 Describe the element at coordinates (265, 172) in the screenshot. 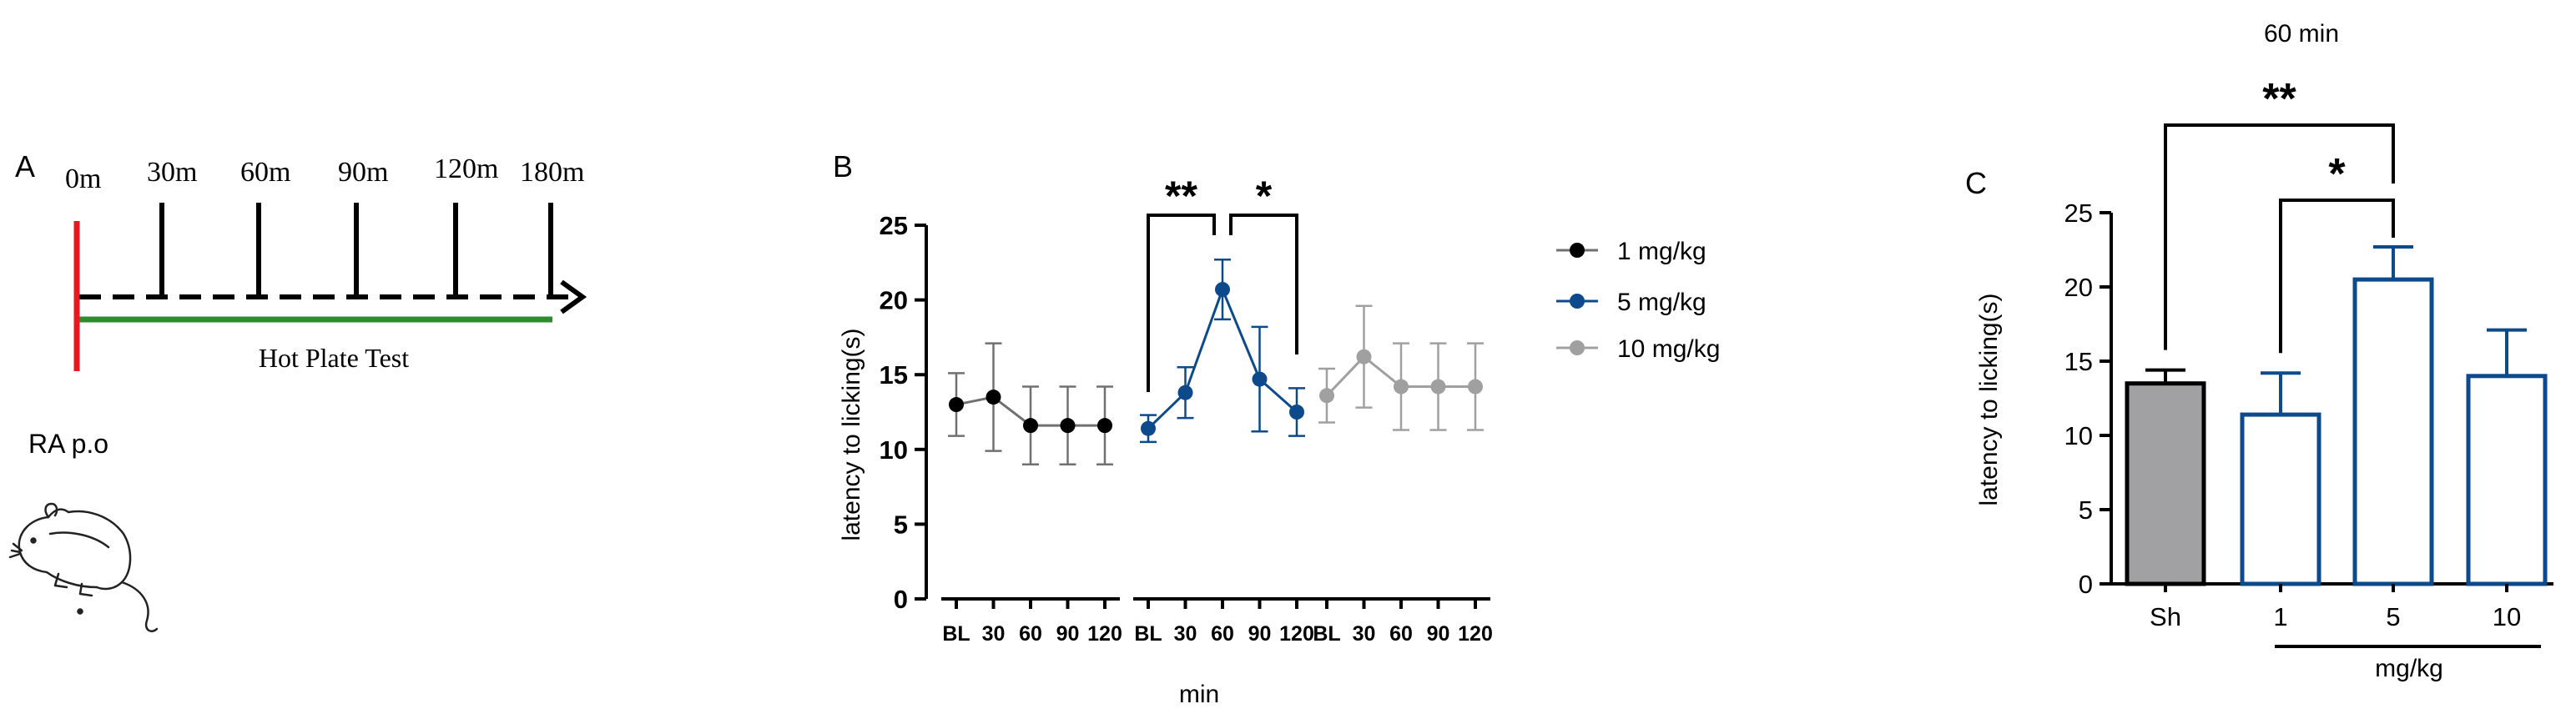

I see `time-label-60m: 60m` at that location.